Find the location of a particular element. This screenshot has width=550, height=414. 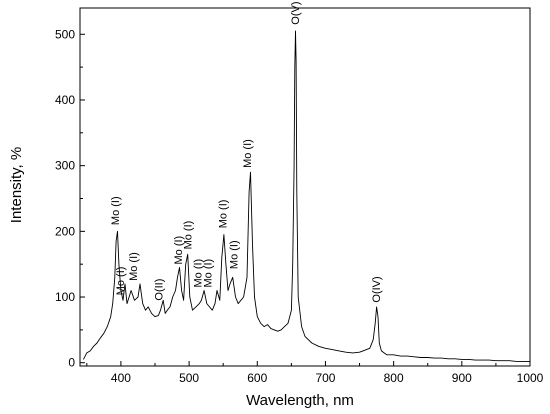

y-tick-label: 0 is located at coordinates (71, 363).